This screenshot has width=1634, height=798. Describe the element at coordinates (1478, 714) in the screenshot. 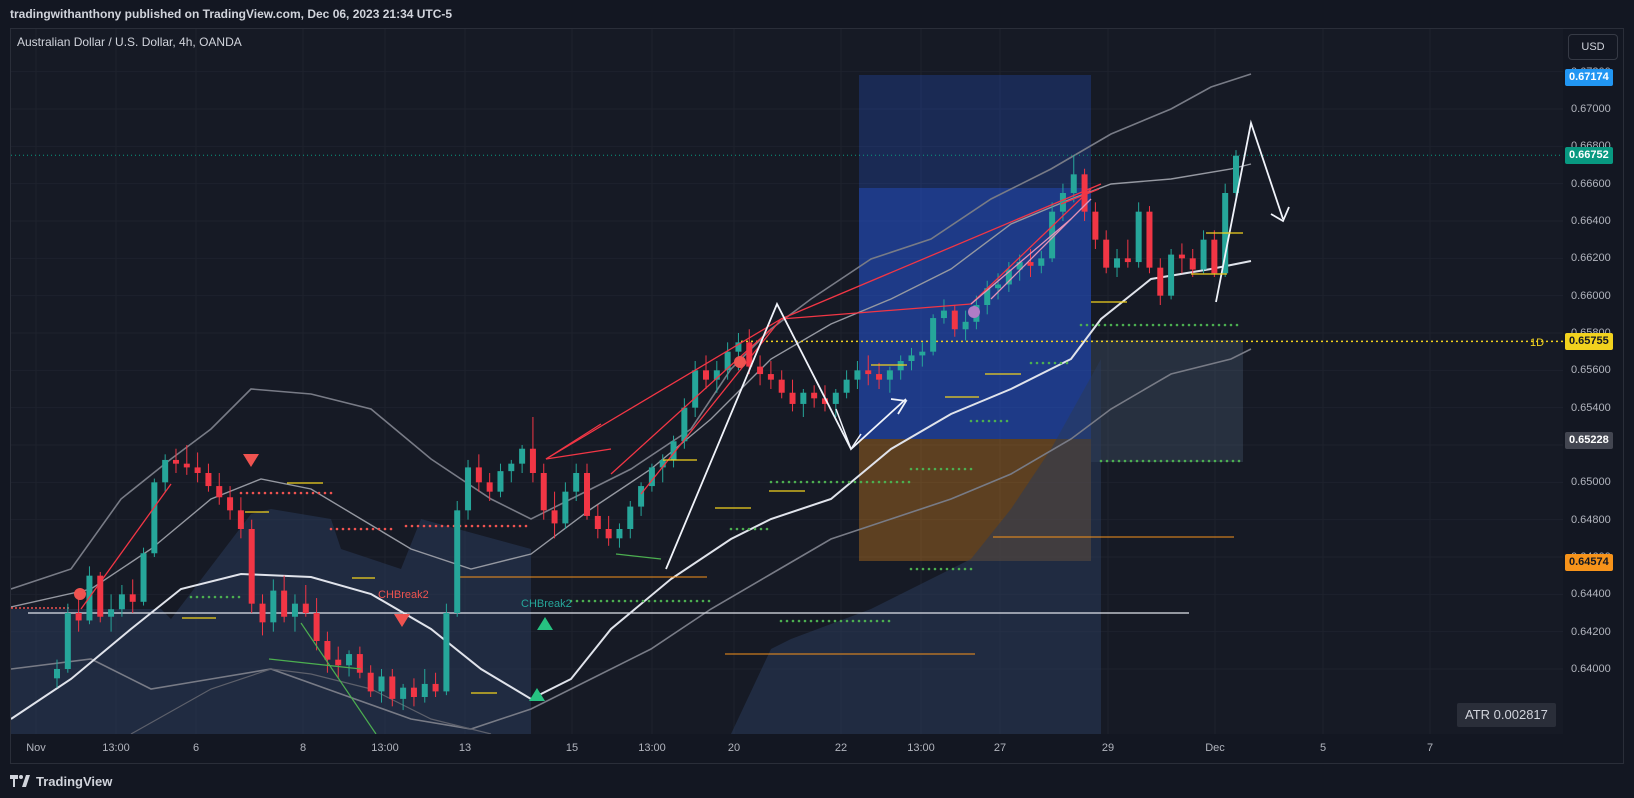

I see `atr-label: ATR` at that location.